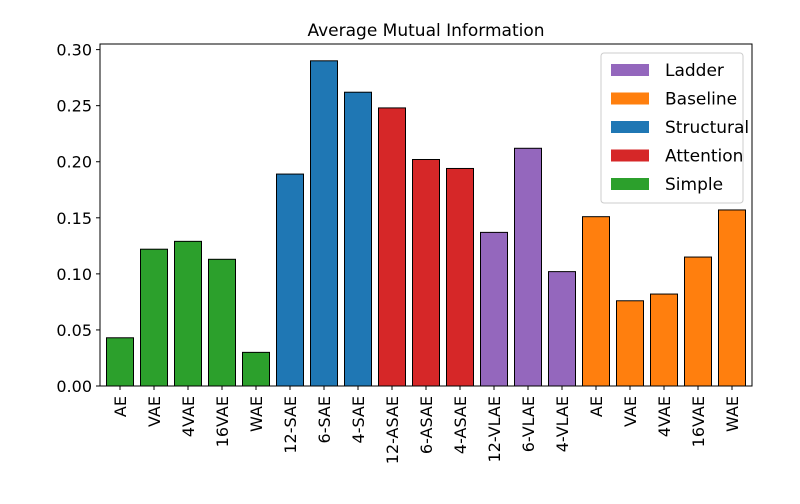  What do you see at coordinates (74, 274) in the screenshot?
I see `y-tick-label-2: 0.10` at bounding box center [74, 274].